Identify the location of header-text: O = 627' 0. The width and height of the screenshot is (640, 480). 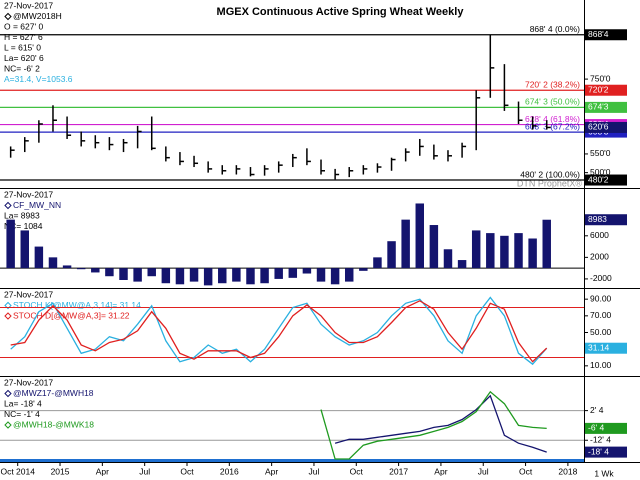
(23, 26).